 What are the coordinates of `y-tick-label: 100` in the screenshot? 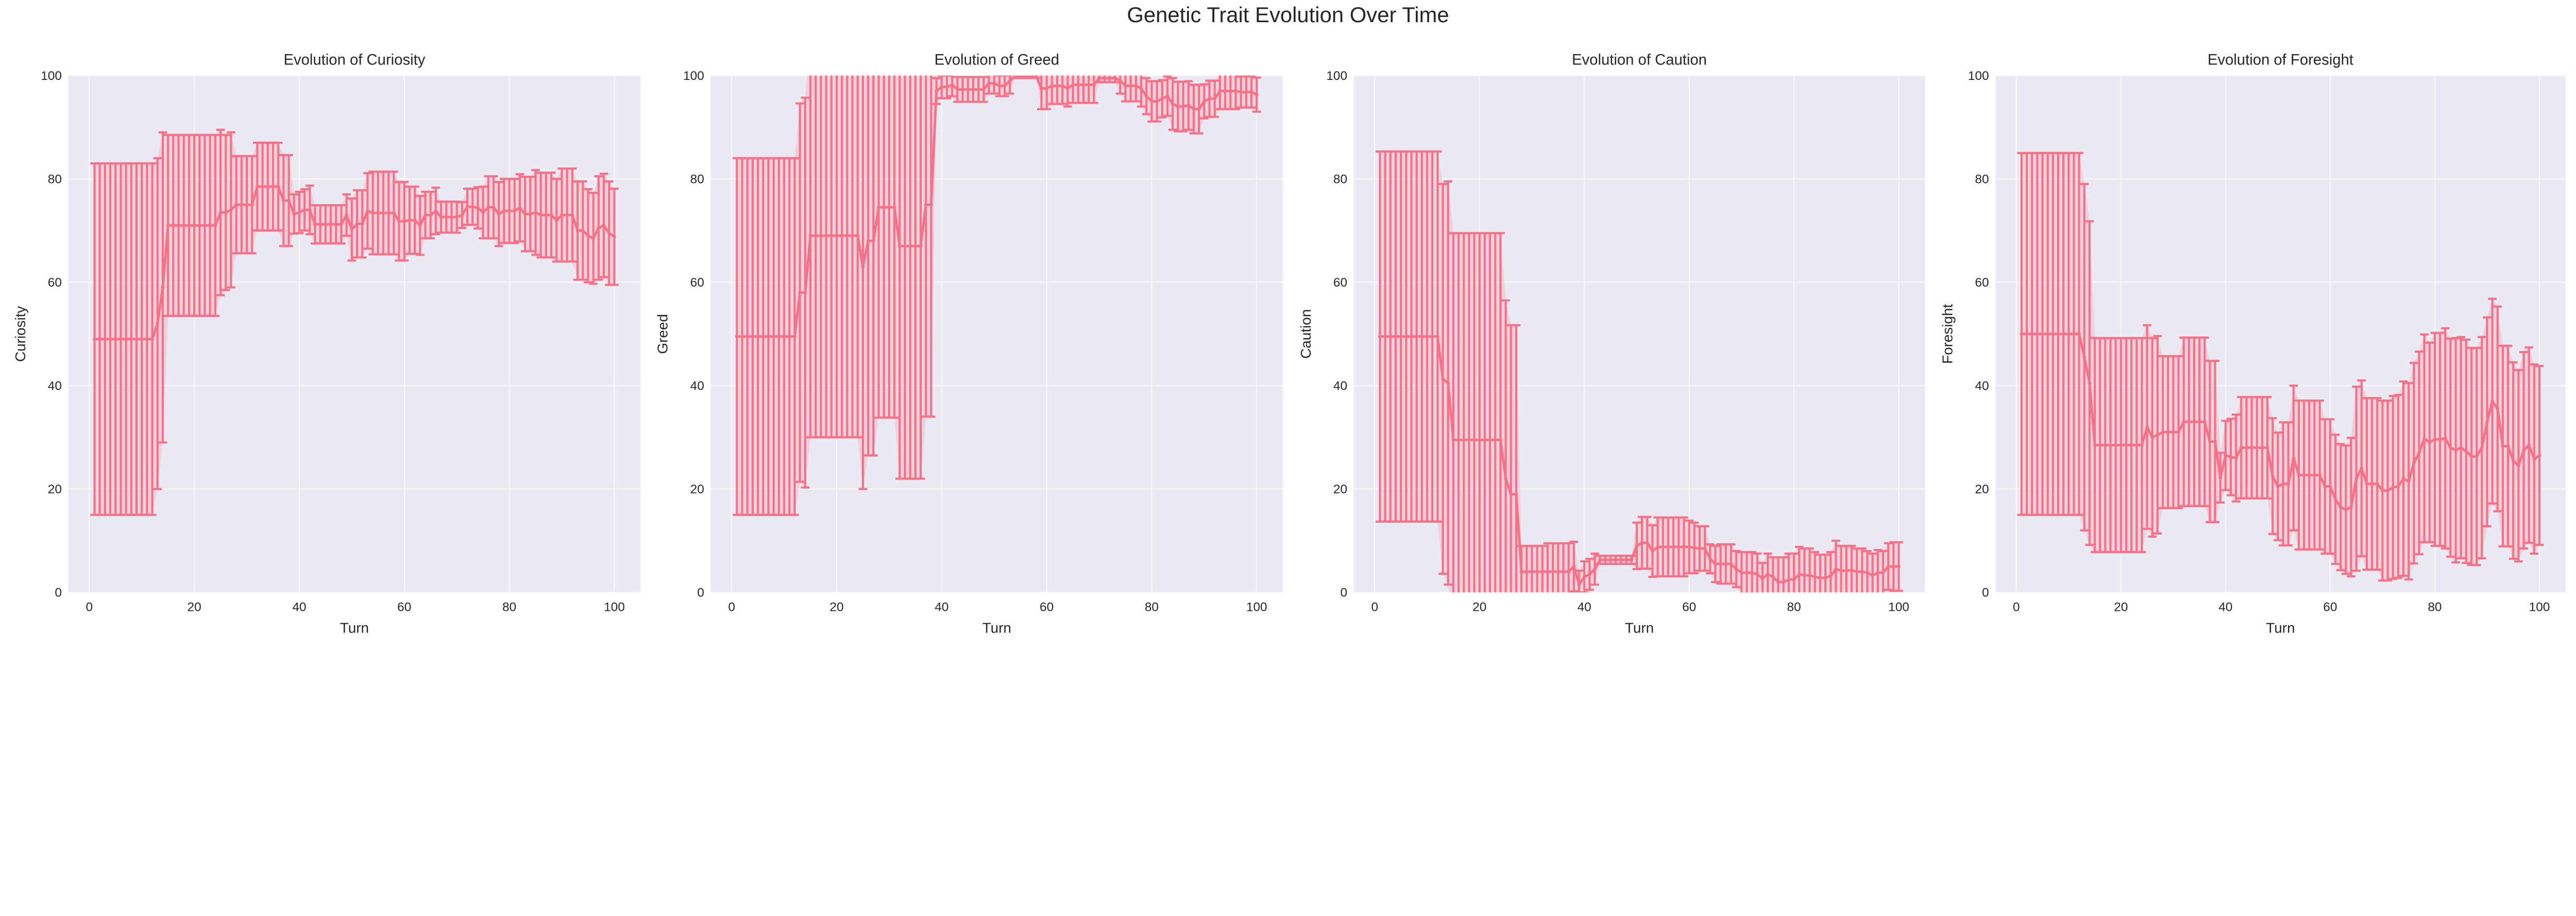 It's located at (693, 76).